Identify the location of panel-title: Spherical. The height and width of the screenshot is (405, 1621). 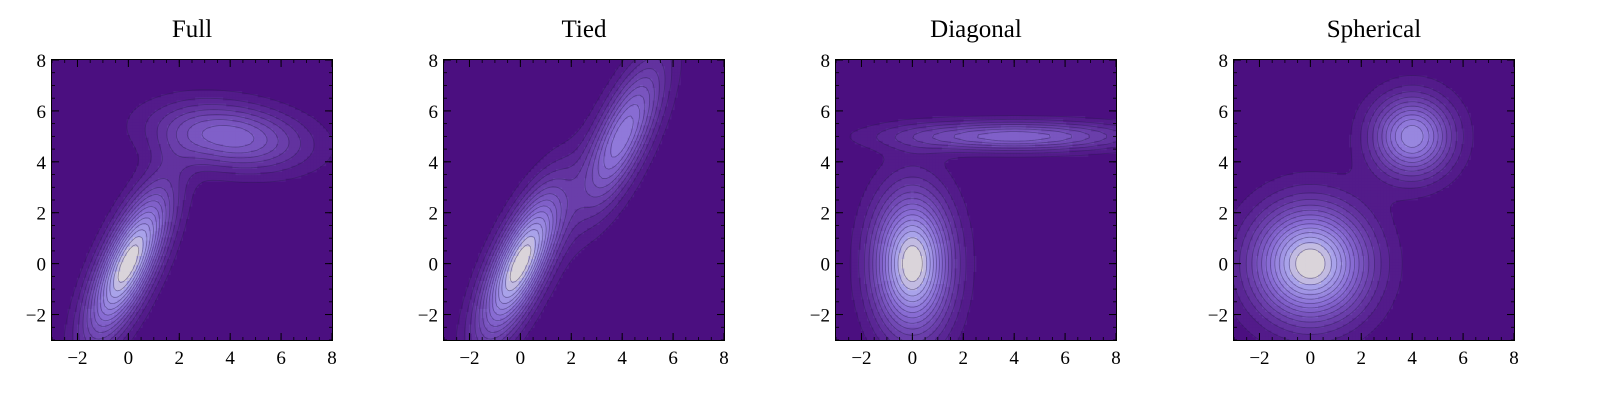
(1374, 29).